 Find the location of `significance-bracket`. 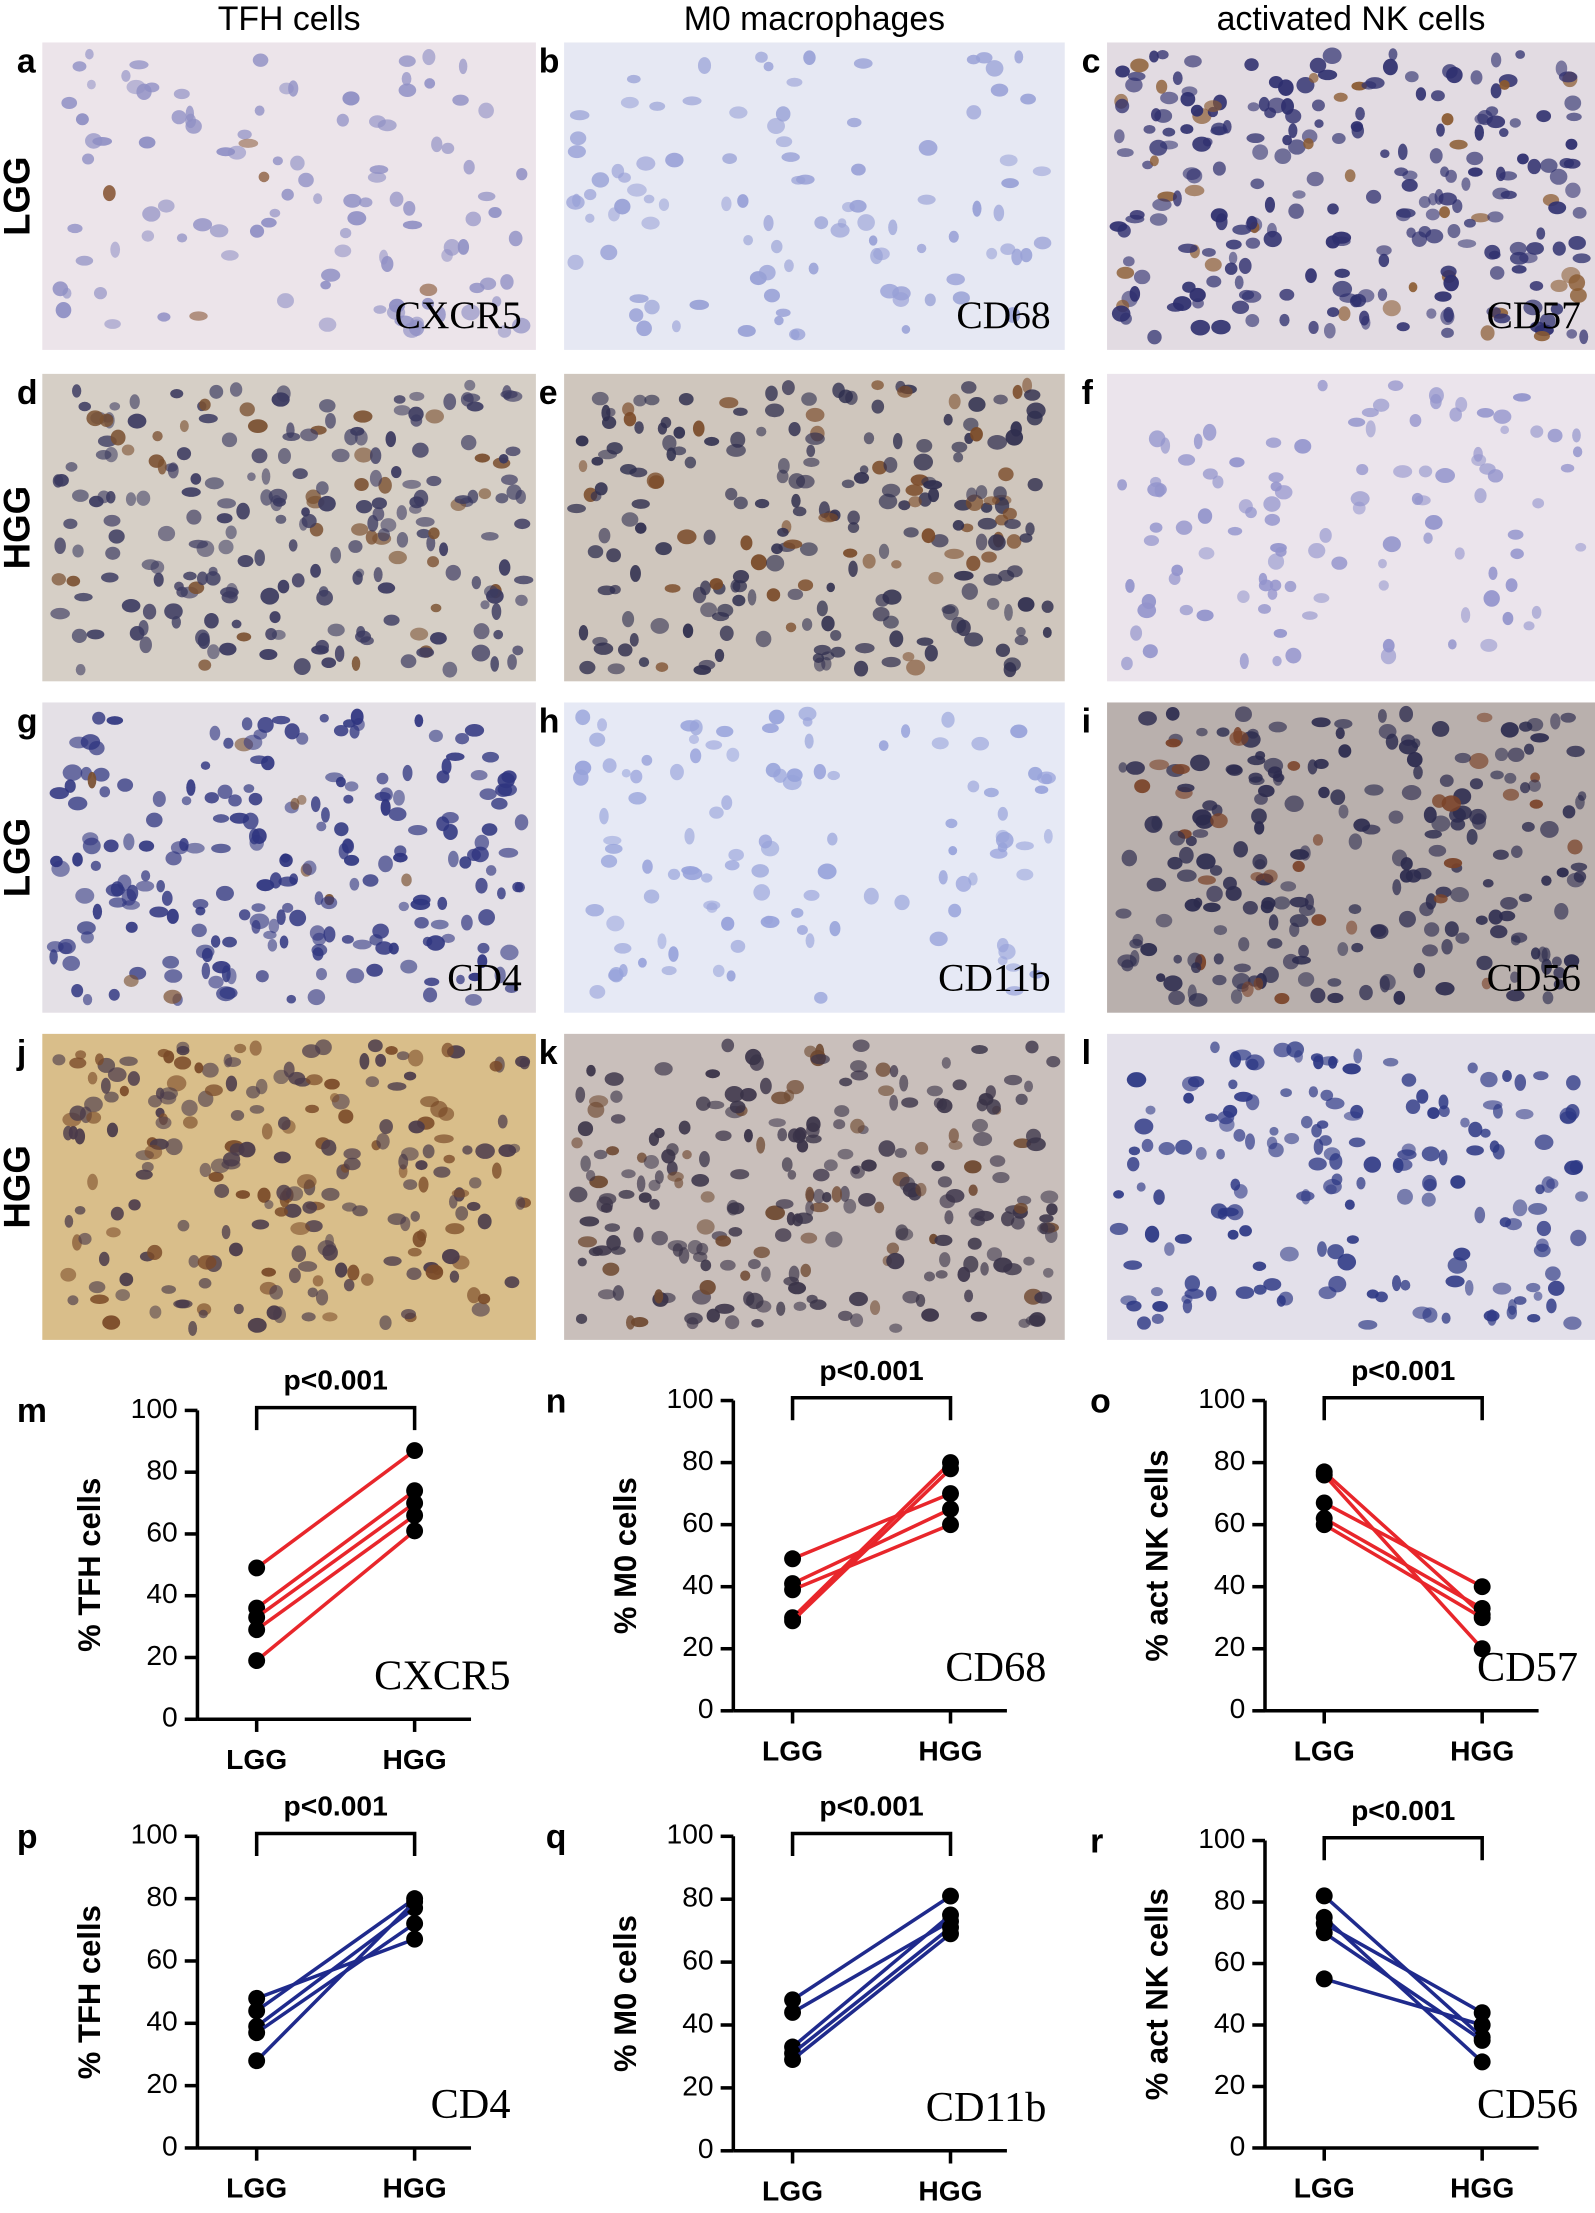

significance-bracket is located at coordinates (335, 1844).